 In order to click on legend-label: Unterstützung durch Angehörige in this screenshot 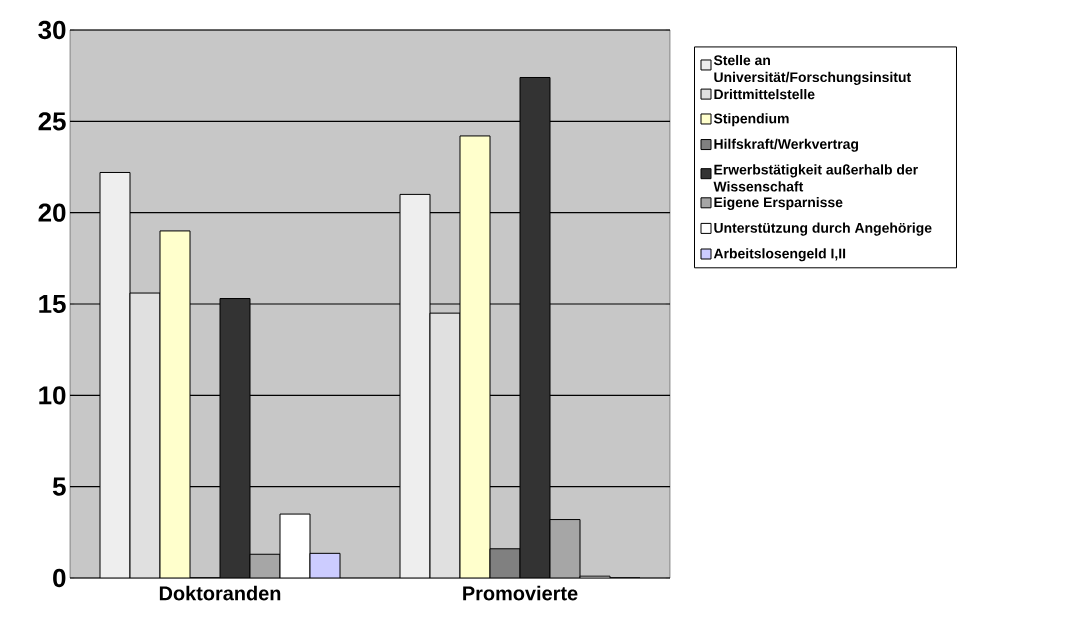, I will do `click(823, 229)`.